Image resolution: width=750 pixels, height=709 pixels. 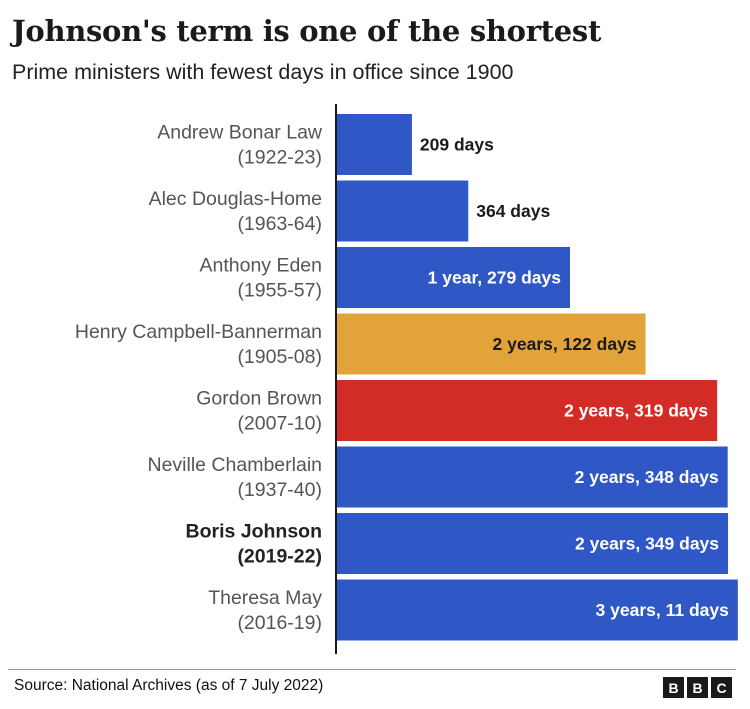 What do you see at coordinates (260, 266) in the screenshot?
I see `category-label-name: Anthony Eden` at bounding box center [260, 266].